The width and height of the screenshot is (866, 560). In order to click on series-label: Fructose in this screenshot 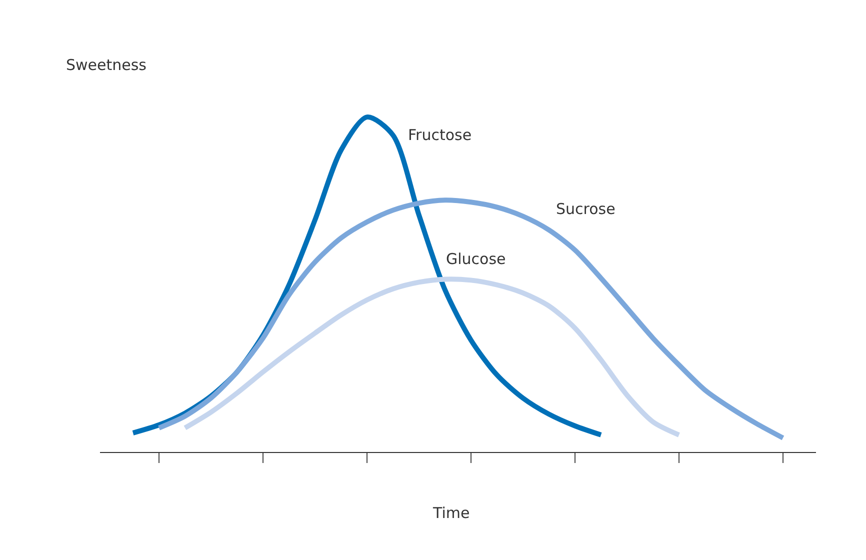, I will do `click(440, 135)`.